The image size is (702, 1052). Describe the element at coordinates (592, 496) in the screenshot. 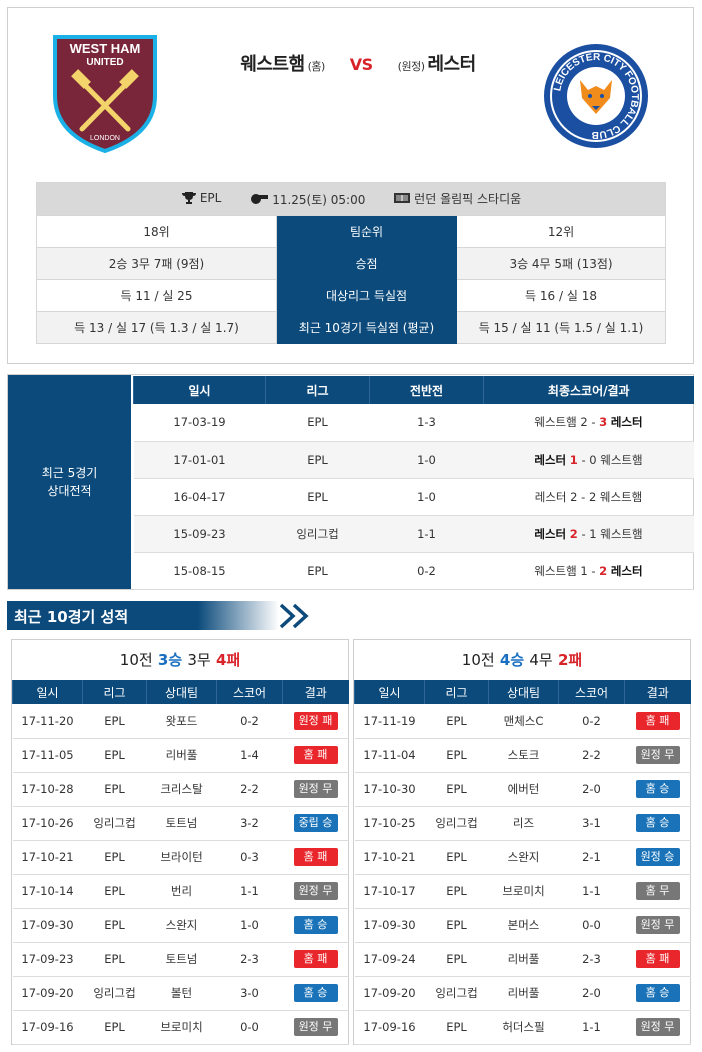

I see `h2h-score-2: 2` at that location.